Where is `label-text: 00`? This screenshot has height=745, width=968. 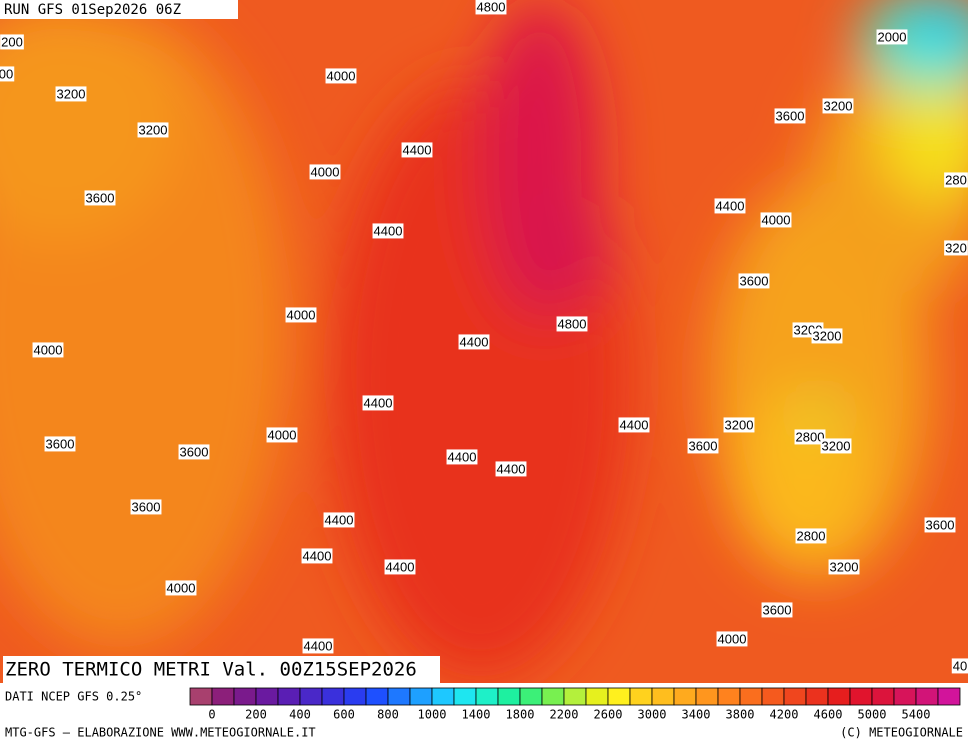 label-text: 00 is located at coordinates (6, 73).